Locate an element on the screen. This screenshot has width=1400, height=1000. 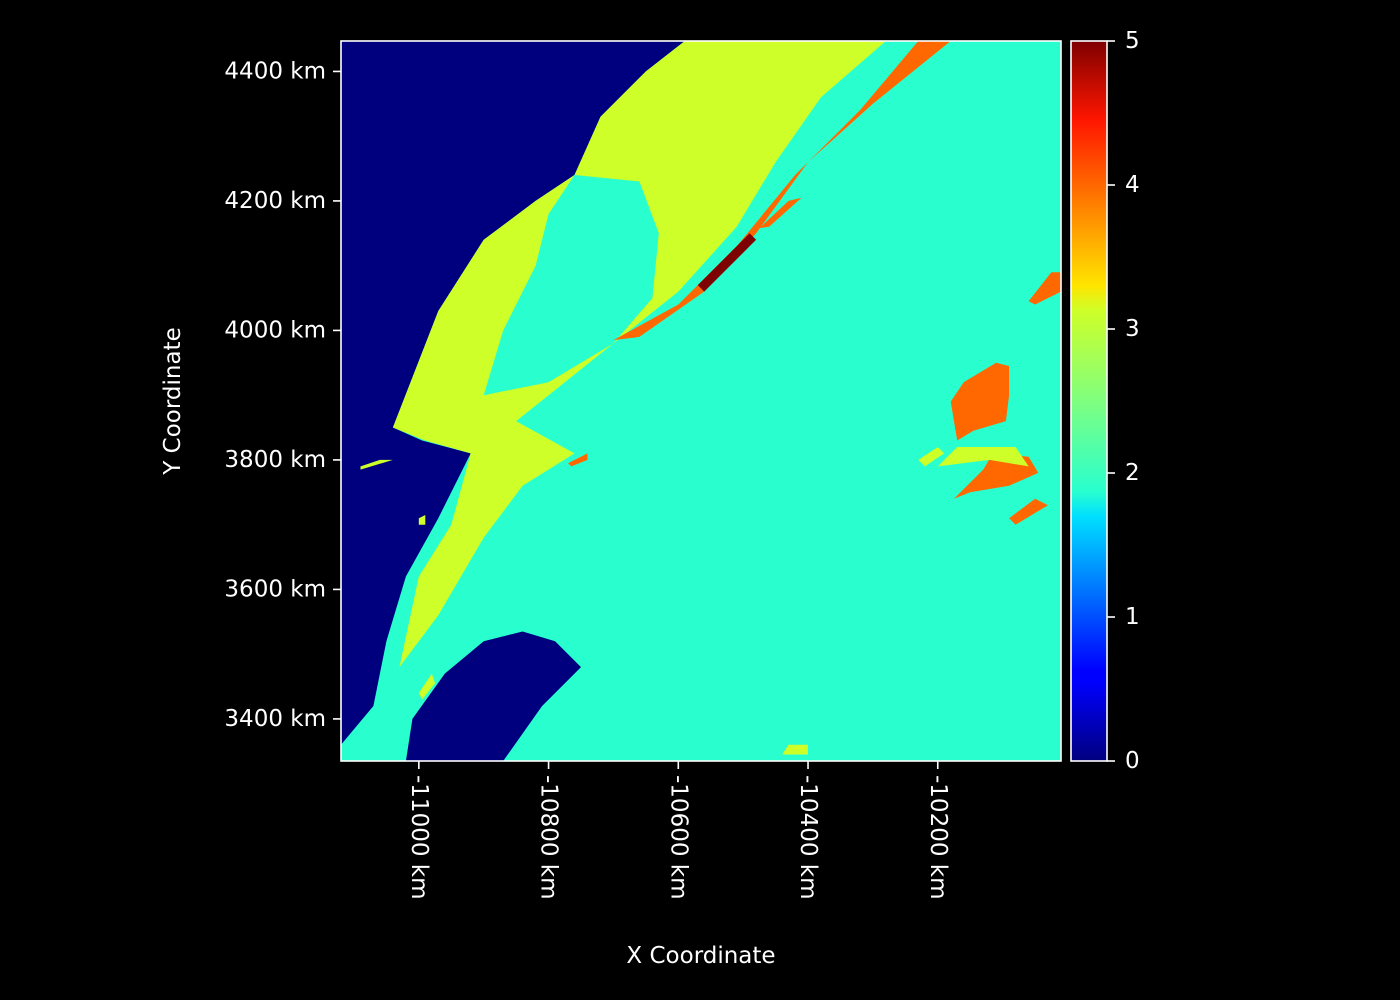
colorbar-tick-label: 5 is located at coordinates (1132, 41).